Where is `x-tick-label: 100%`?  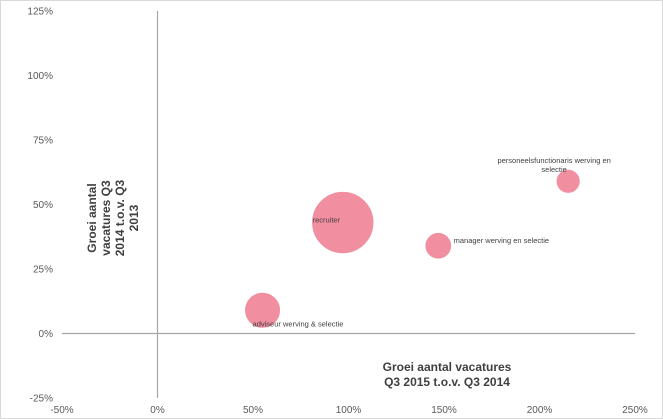
x-tick-label: 100% is located at coordinates (349, 410).